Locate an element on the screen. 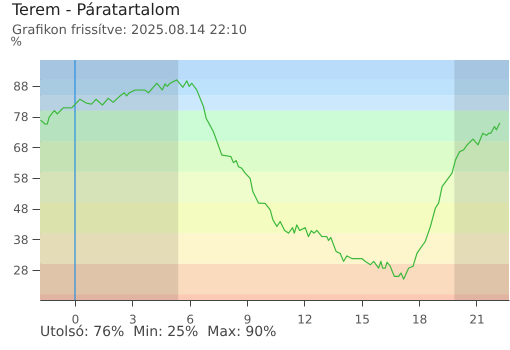 The image size is (510, 350). y-tick-label: 48 is located at coordinates (20, 209).